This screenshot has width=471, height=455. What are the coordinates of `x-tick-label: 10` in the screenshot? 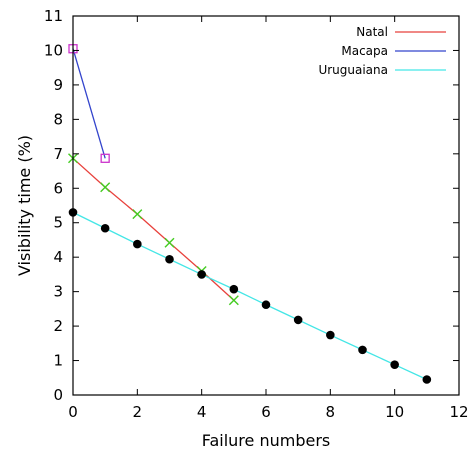 It's located at (394, 412).